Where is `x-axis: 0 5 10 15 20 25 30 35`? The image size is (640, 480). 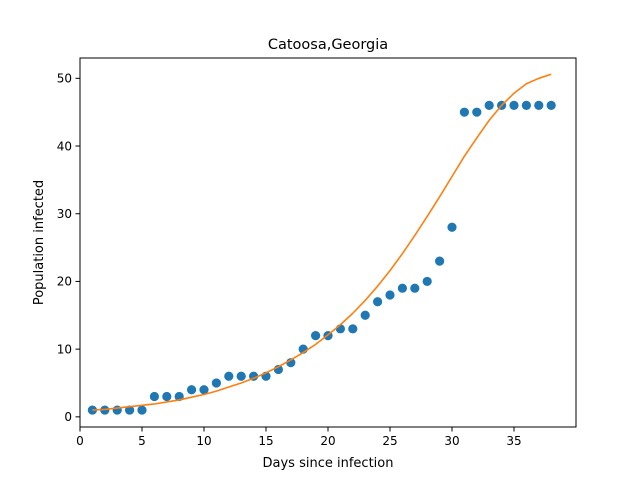
x-axis: 0 5 10 15 20 25 30 35 is located at coordinates (299, 437).